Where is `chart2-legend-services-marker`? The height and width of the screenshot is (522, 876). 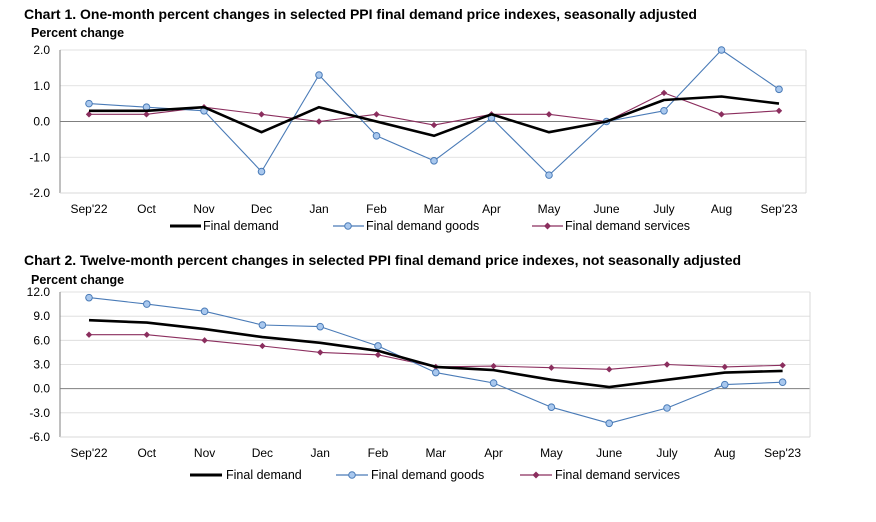 chart2-legend-services-marker is located at coordinates (536, 475).